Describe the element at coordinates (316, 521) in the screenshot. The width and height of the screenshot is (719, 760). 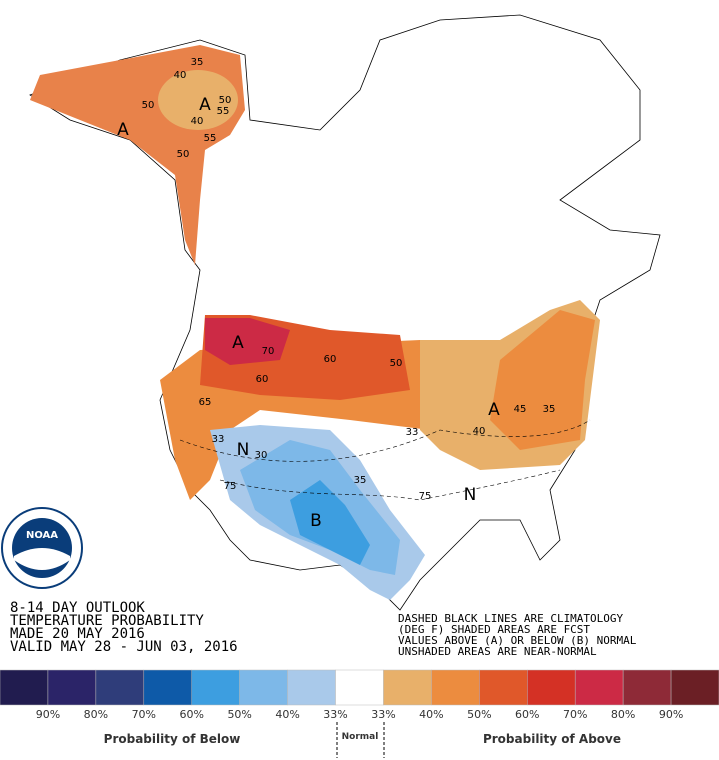
I see `map-letter: B` at that location.